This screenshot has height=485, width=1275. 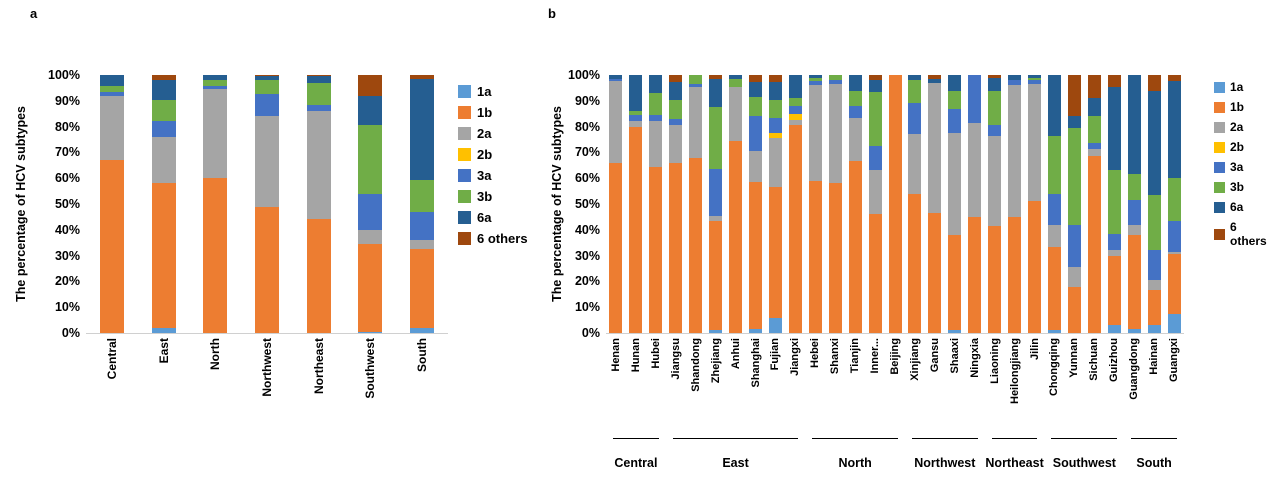 What do you see at coordinates (955, 204) in the screenshot?
I see `bar-shaaxi` at bounding box center [955, 204].